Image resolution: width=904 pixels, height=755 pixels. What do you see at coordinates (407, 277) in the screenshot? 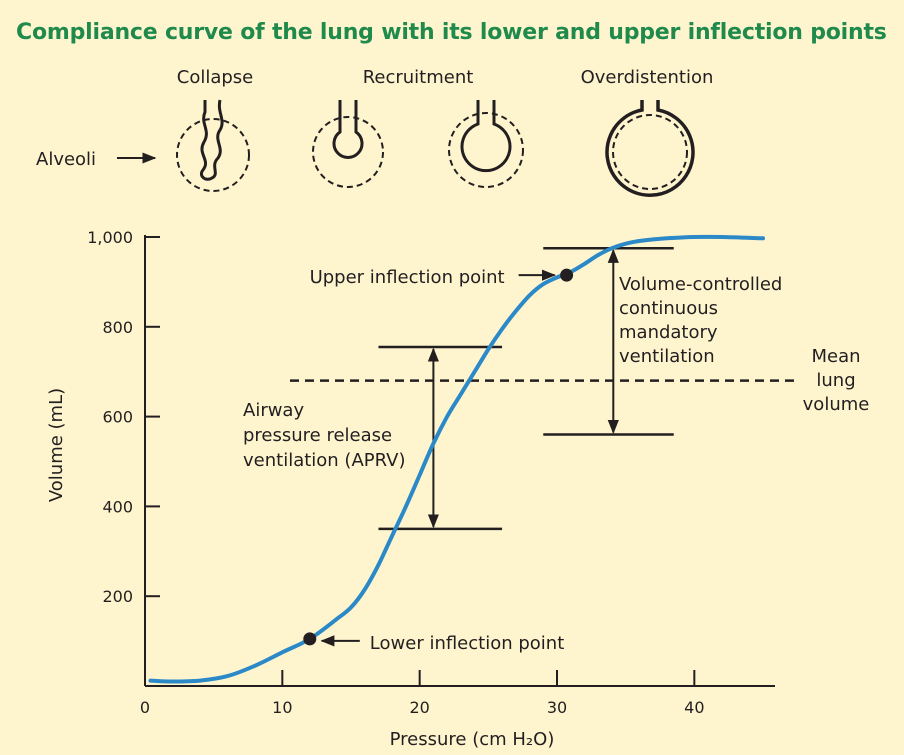
I see `upper-inflection-label: Upper inflection point` at bounding box center [407, 277].